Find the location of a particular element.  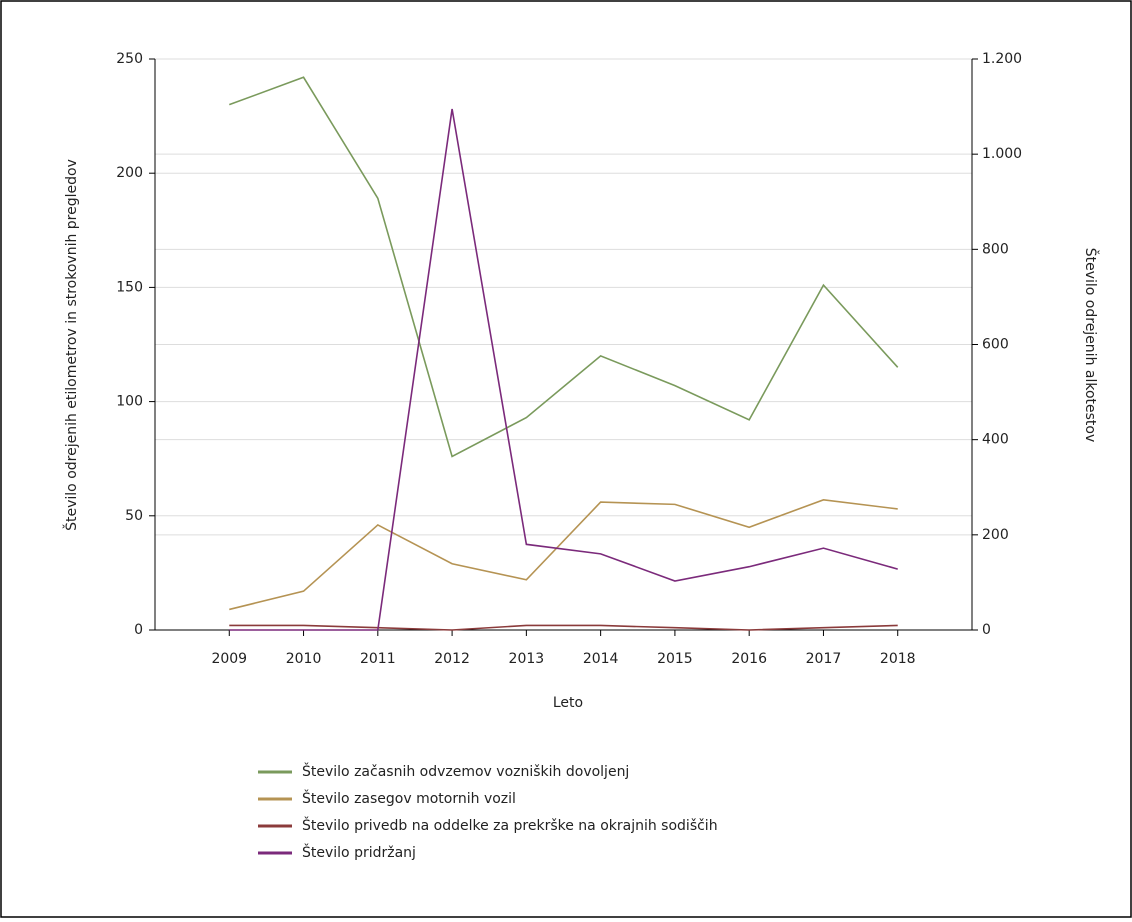

x-tick-label: 2010 is located at coordinates (304, 659).